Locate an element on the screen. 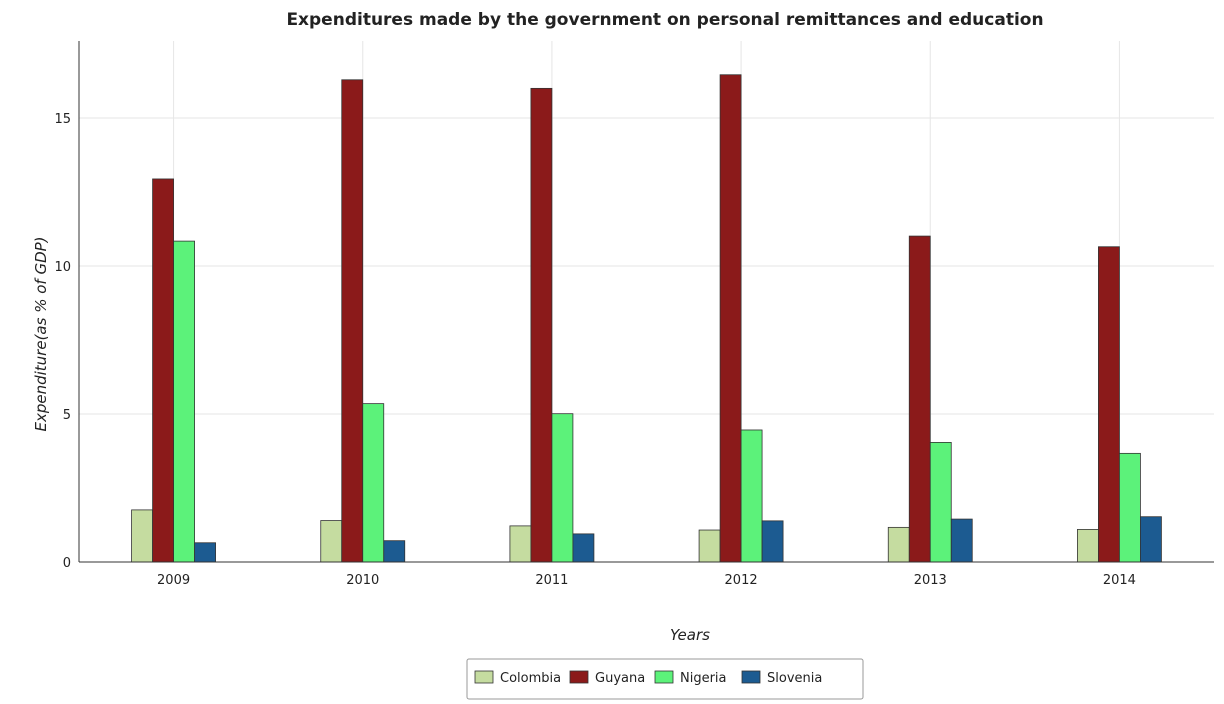 The height and width of the screenshot is (704, 1224). legend-label-nigeria: Nigeria is located at coordinates (703, 678).